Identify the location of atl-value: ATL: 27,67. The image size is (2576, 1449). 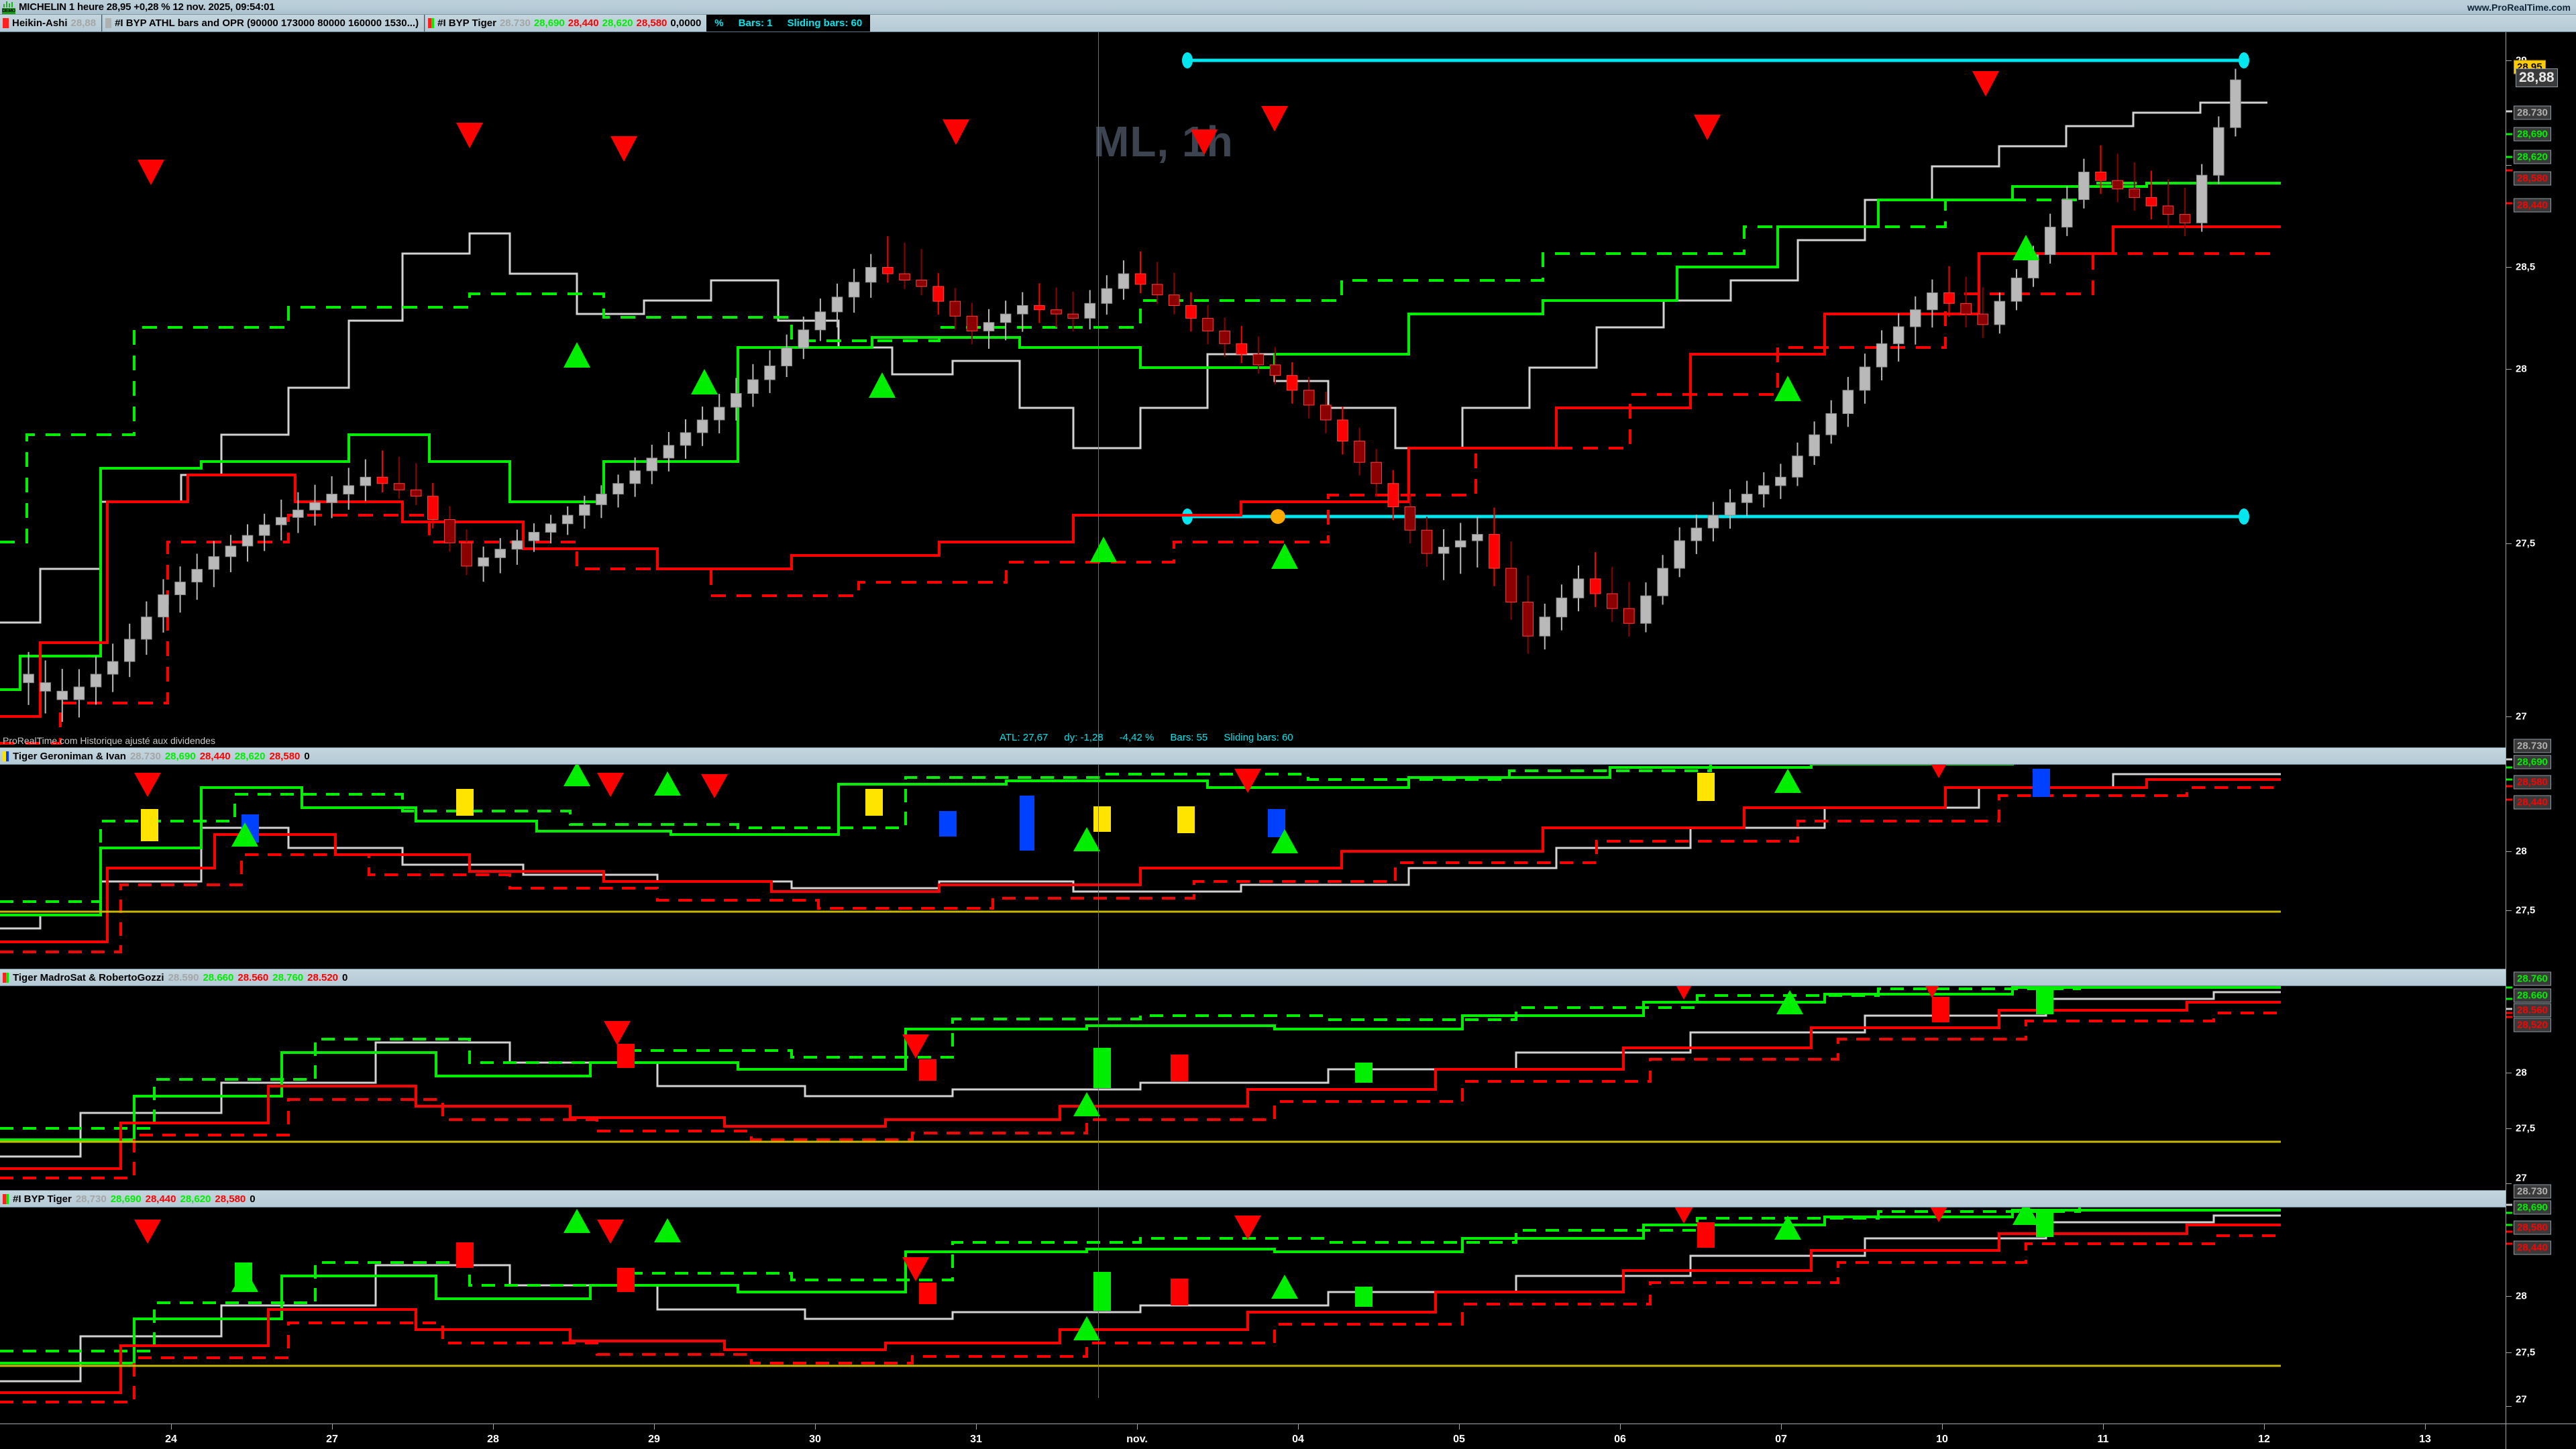
(1024, 737).